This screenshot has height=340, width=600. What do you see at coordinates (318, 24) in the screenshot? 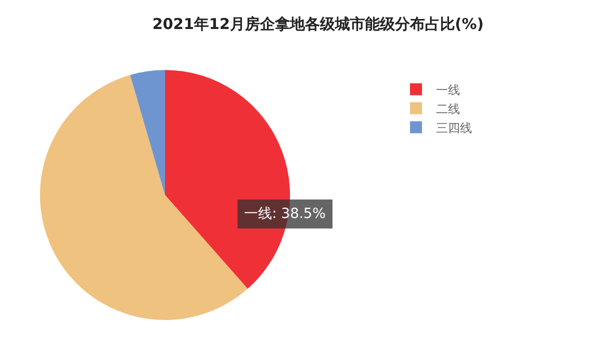
I see `chart-title: 2021年12月房企拿地各级城市能级分布占比(%)` at bounding box center [318, 24].